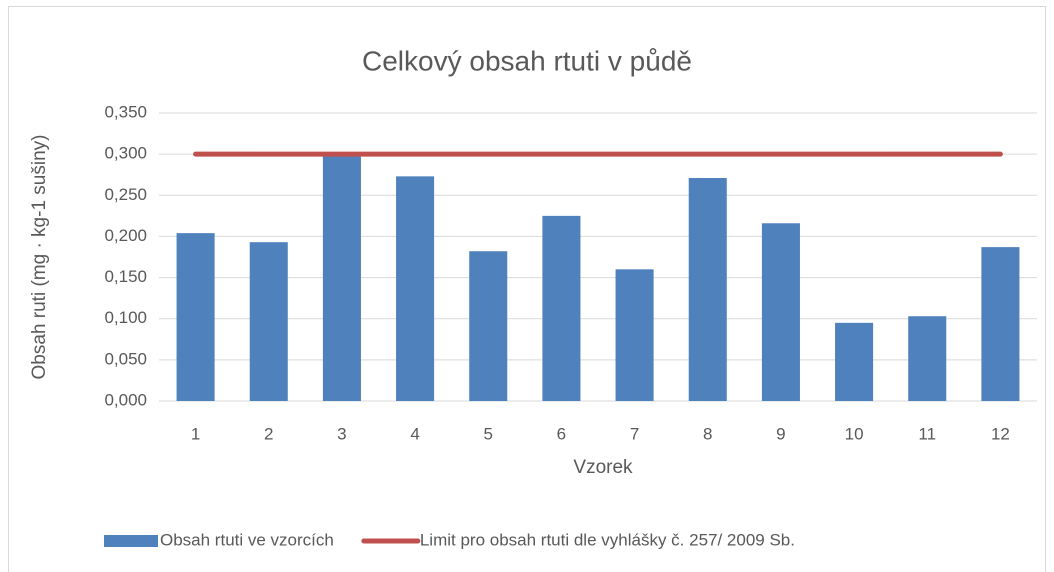 The width and height of the screenshot is (1054, 572). I want to click on x-tick-label: 5, so click(488, 433).